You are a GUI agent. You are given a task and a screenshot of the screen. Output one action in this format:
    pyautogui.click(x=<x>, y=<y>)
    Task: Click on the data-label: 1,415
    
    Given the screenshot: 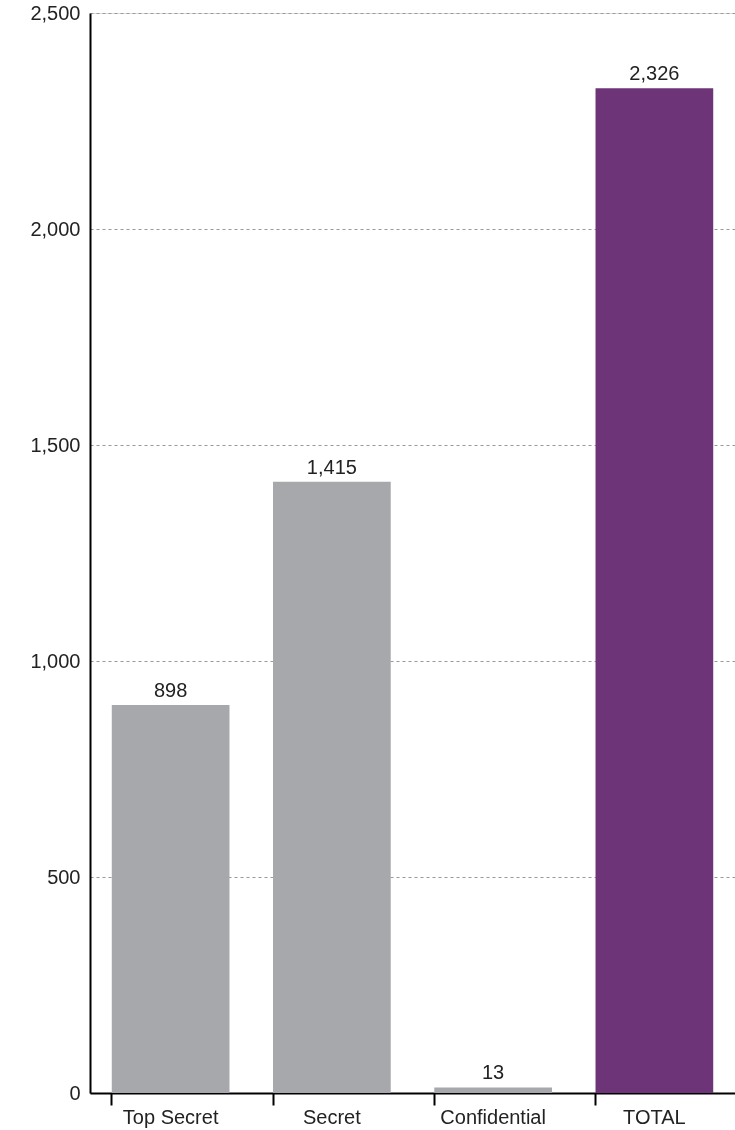 What is the action you would take?
    pyautogui.click(x=331, y=466)
    